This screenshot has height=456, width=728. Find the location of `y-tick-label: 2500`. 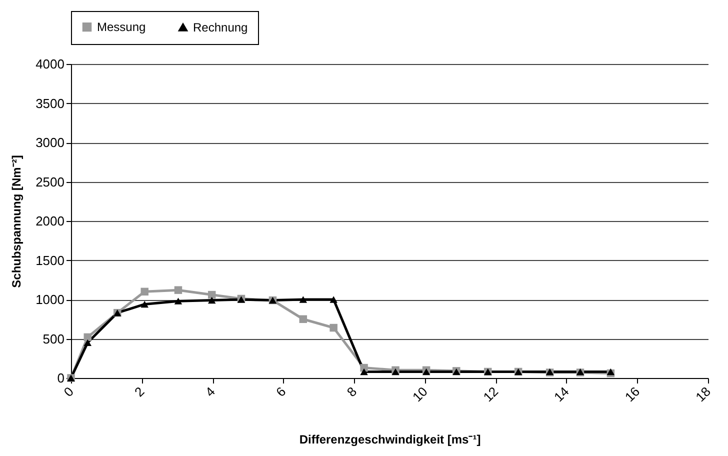

y-tick-label: 2500 is located at coordinates (50, 182).